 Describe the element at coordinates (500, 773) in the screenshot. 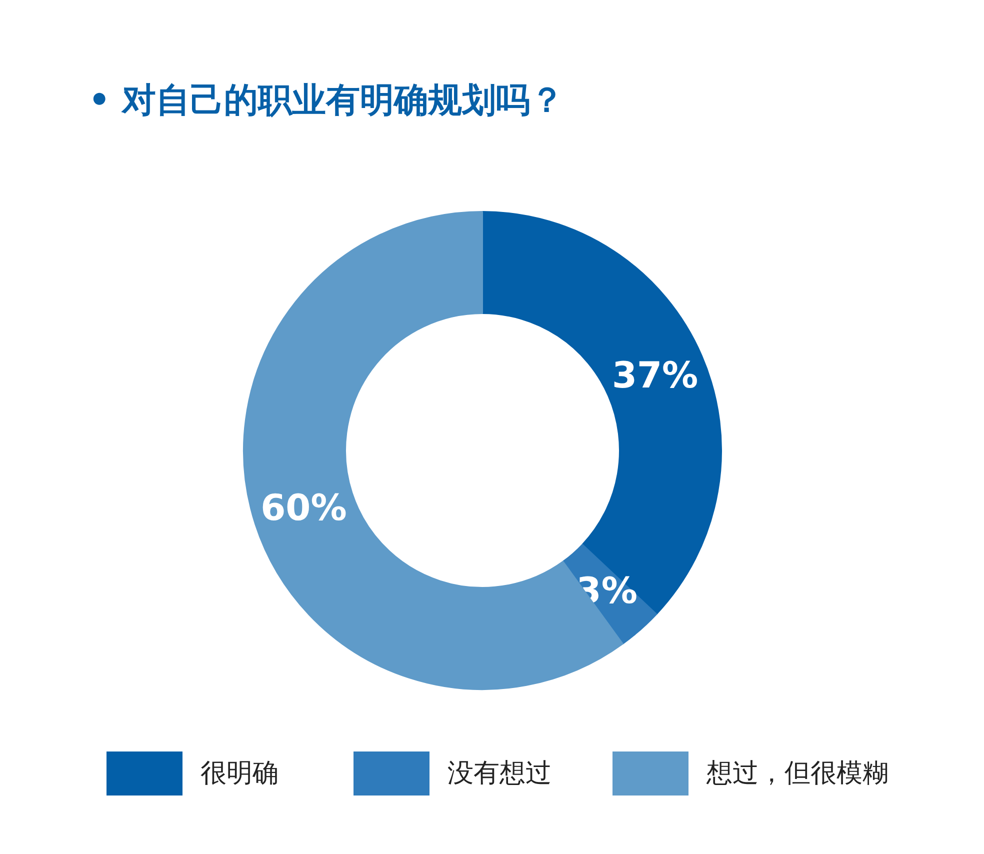

I see `legend-label: 没有想过` at that location.